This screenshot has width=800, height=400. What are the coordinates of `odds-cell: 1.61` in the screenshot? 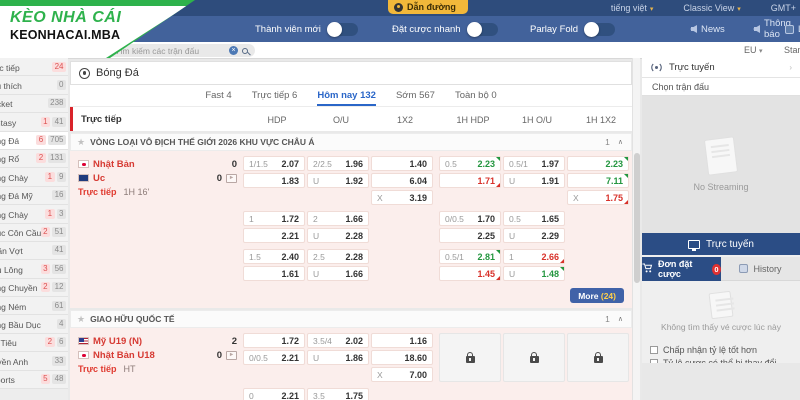 It's located at (274, 273).